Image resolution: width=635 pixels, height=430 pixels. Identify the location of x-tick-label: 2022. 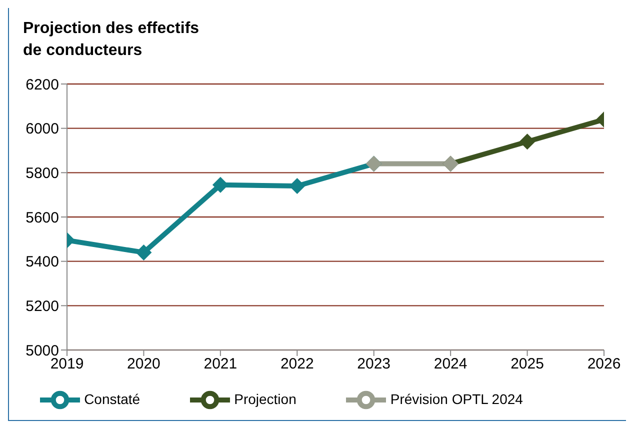
(297, 364).